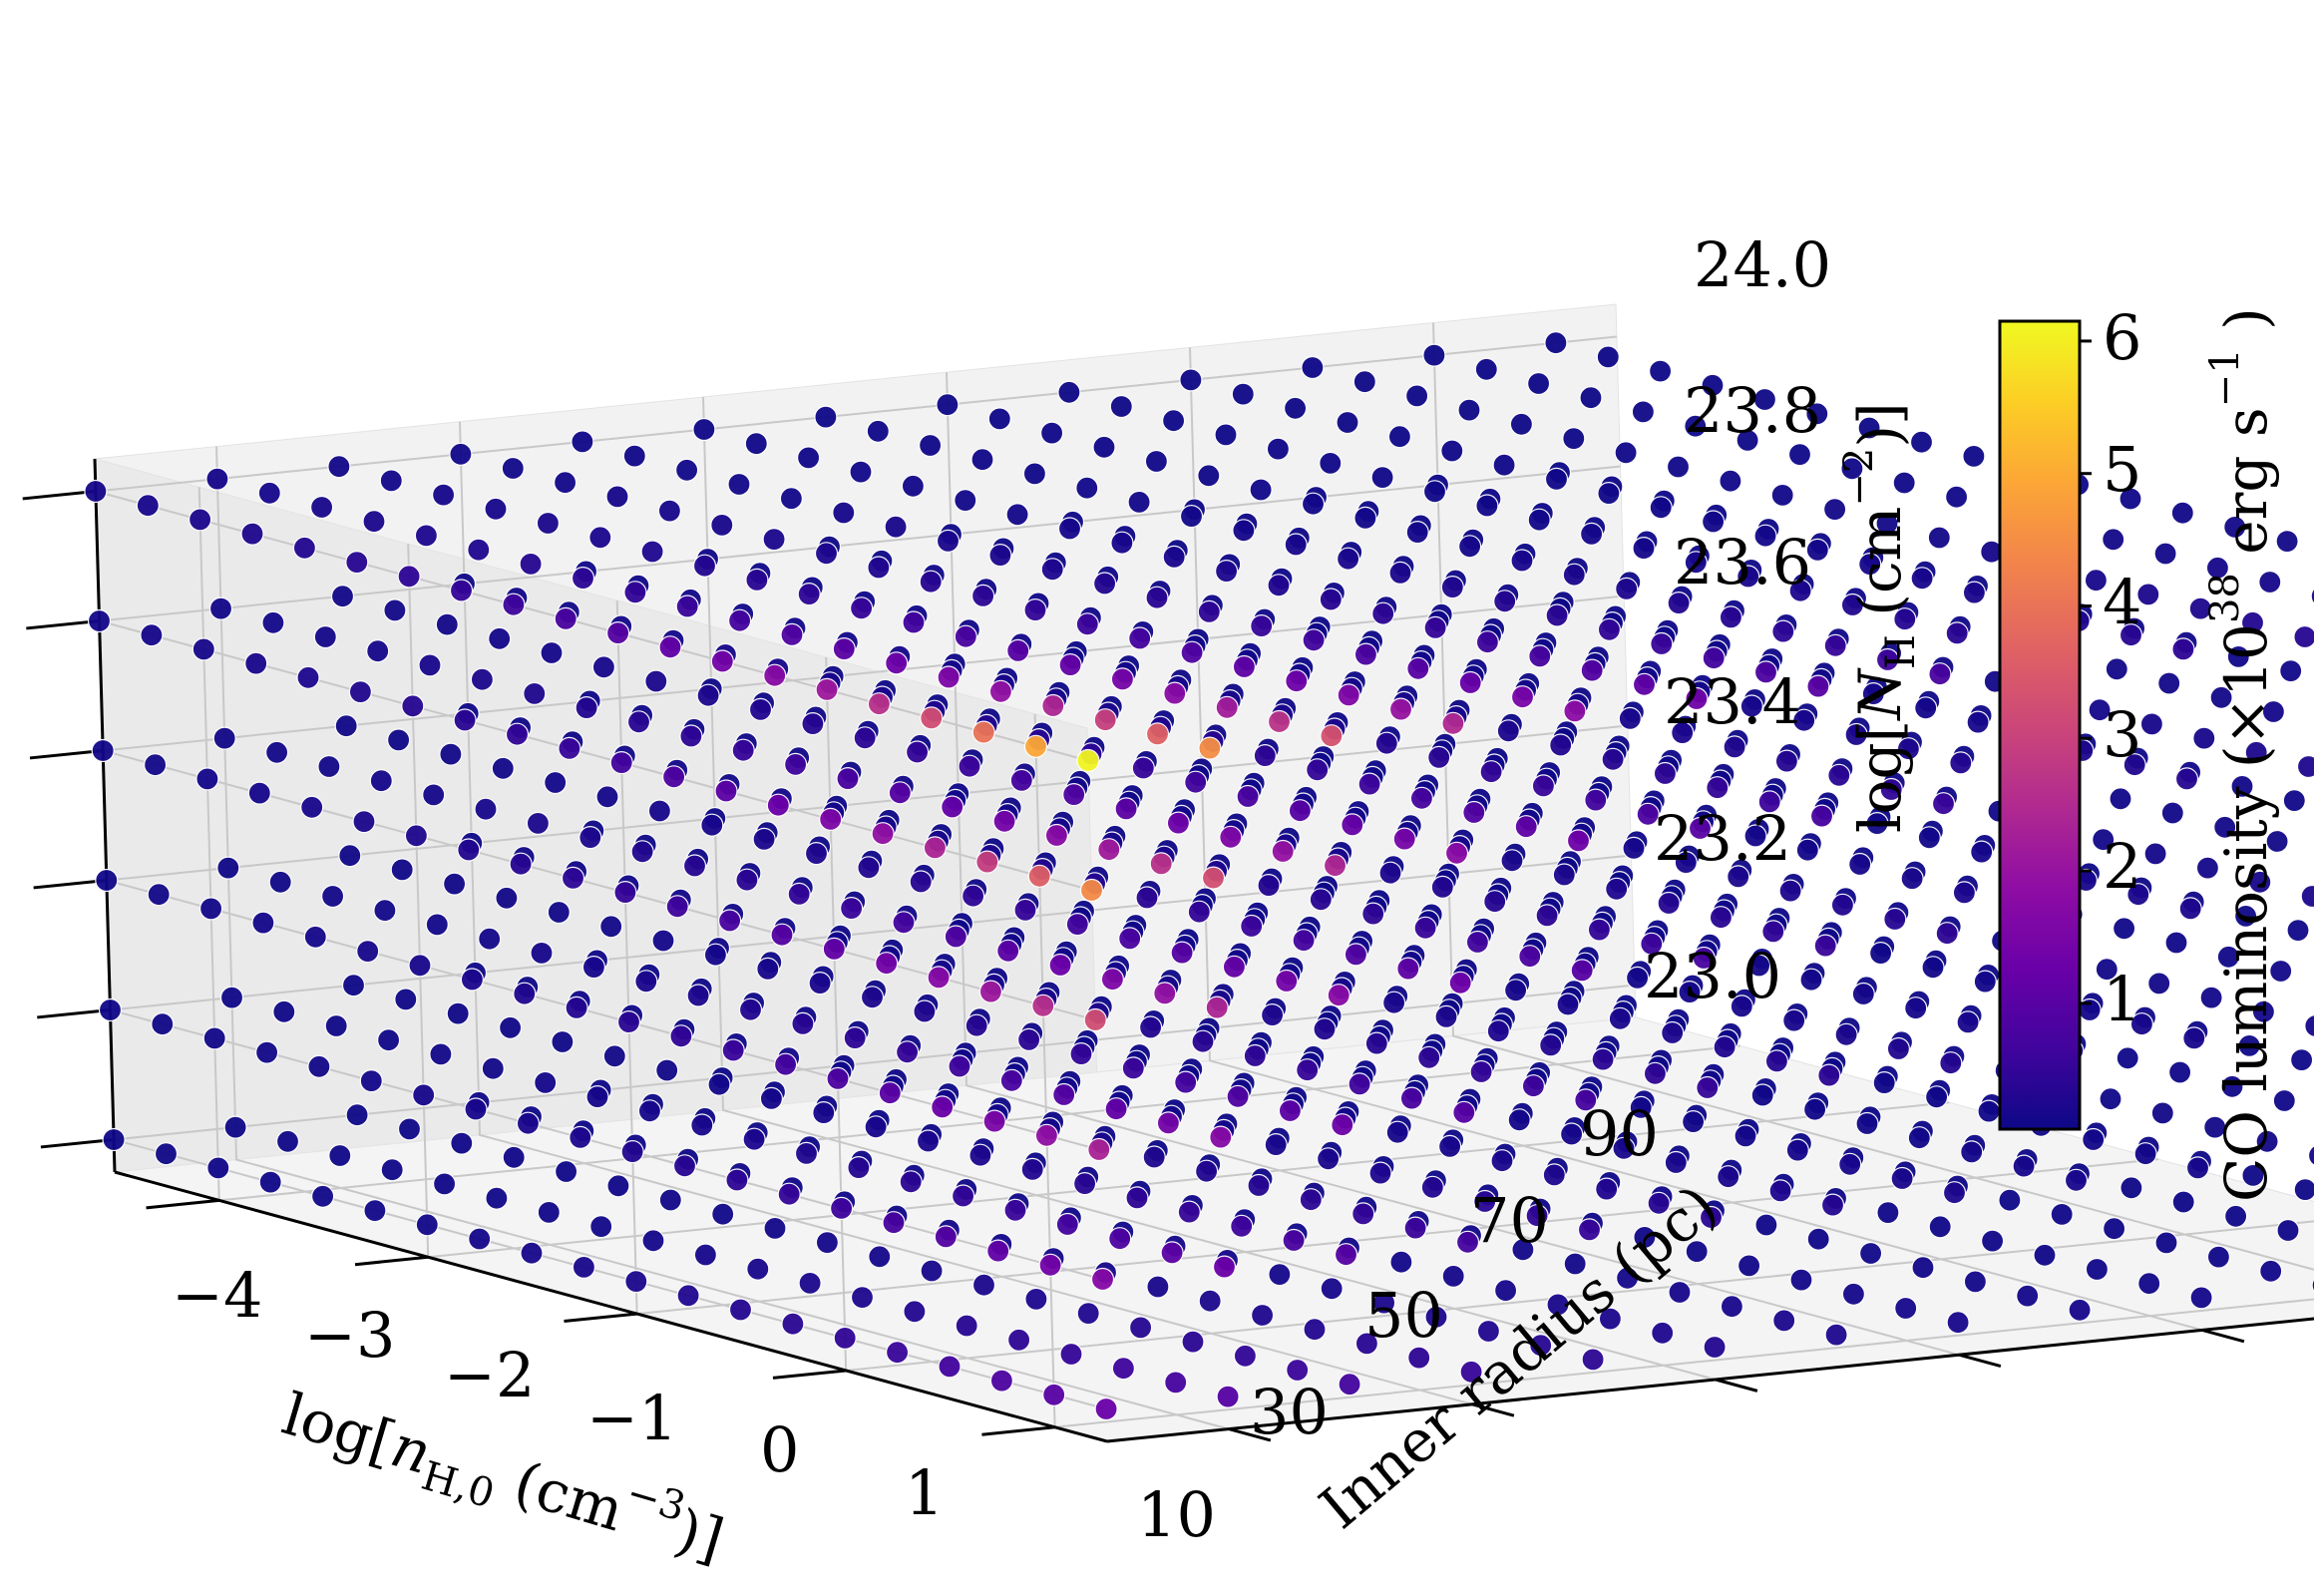 Image resolution: width=2314 pixels, height=1596 pixels. Describe the element at coordinates (1289, 1412) in the screenshot. I see `y-tick-label: 30` at that location.